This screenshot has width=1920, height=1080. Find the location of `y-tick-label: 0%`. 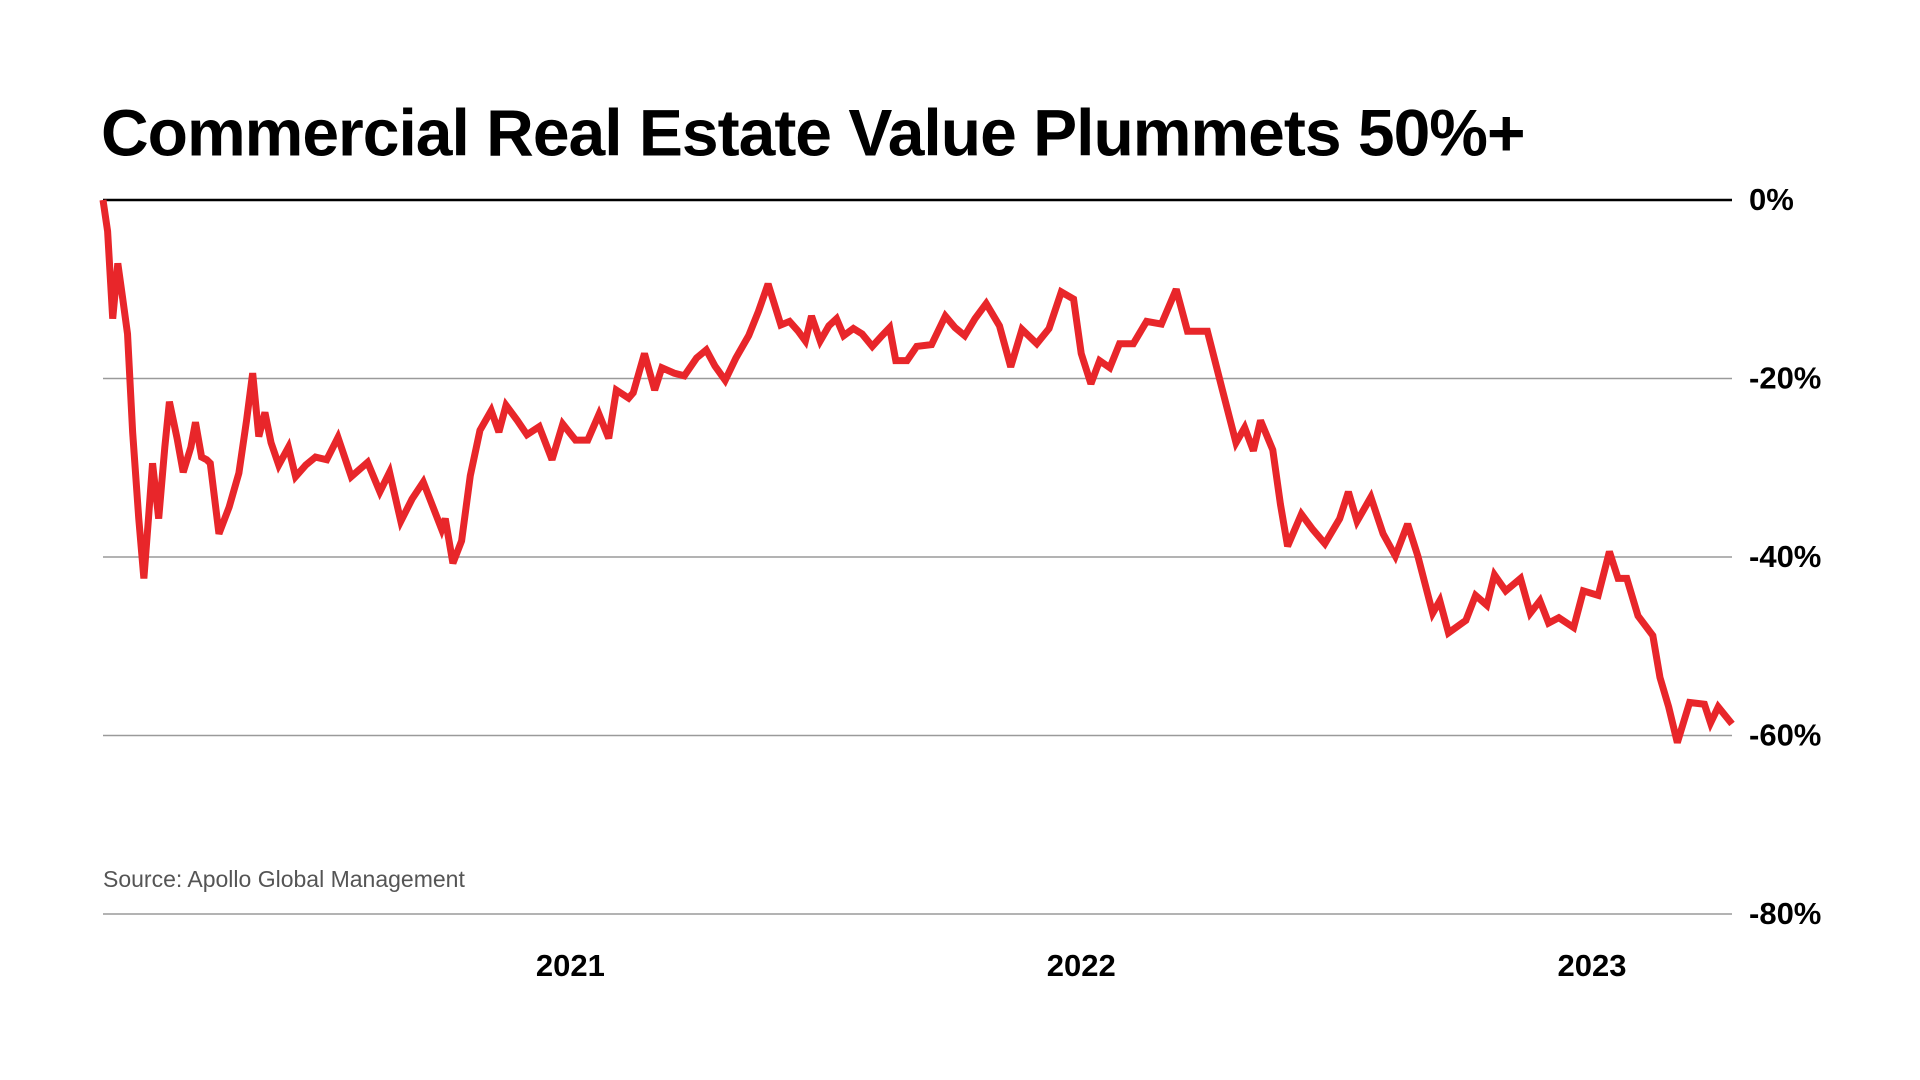

y-tick-label: 0% is located at coordinates (1771, 199).